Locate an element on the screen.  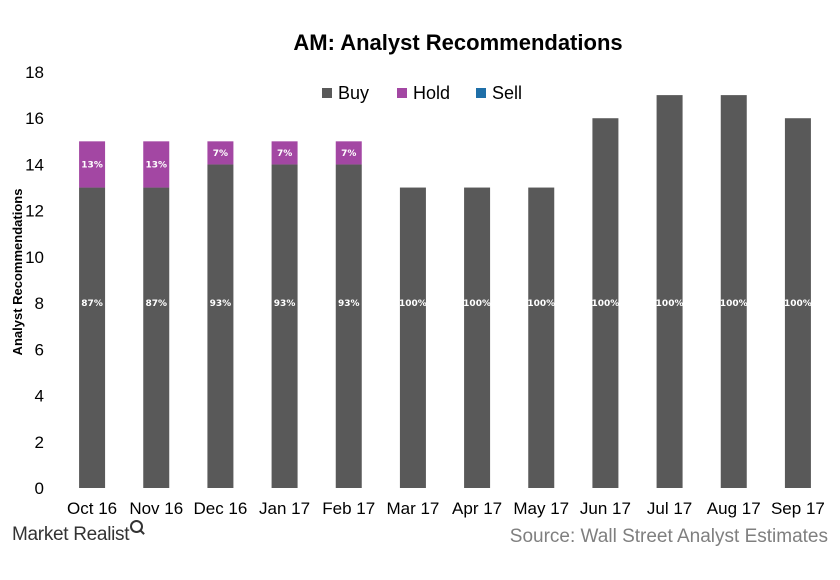
legend-swatch-hold is located at coordinates (402, 93).